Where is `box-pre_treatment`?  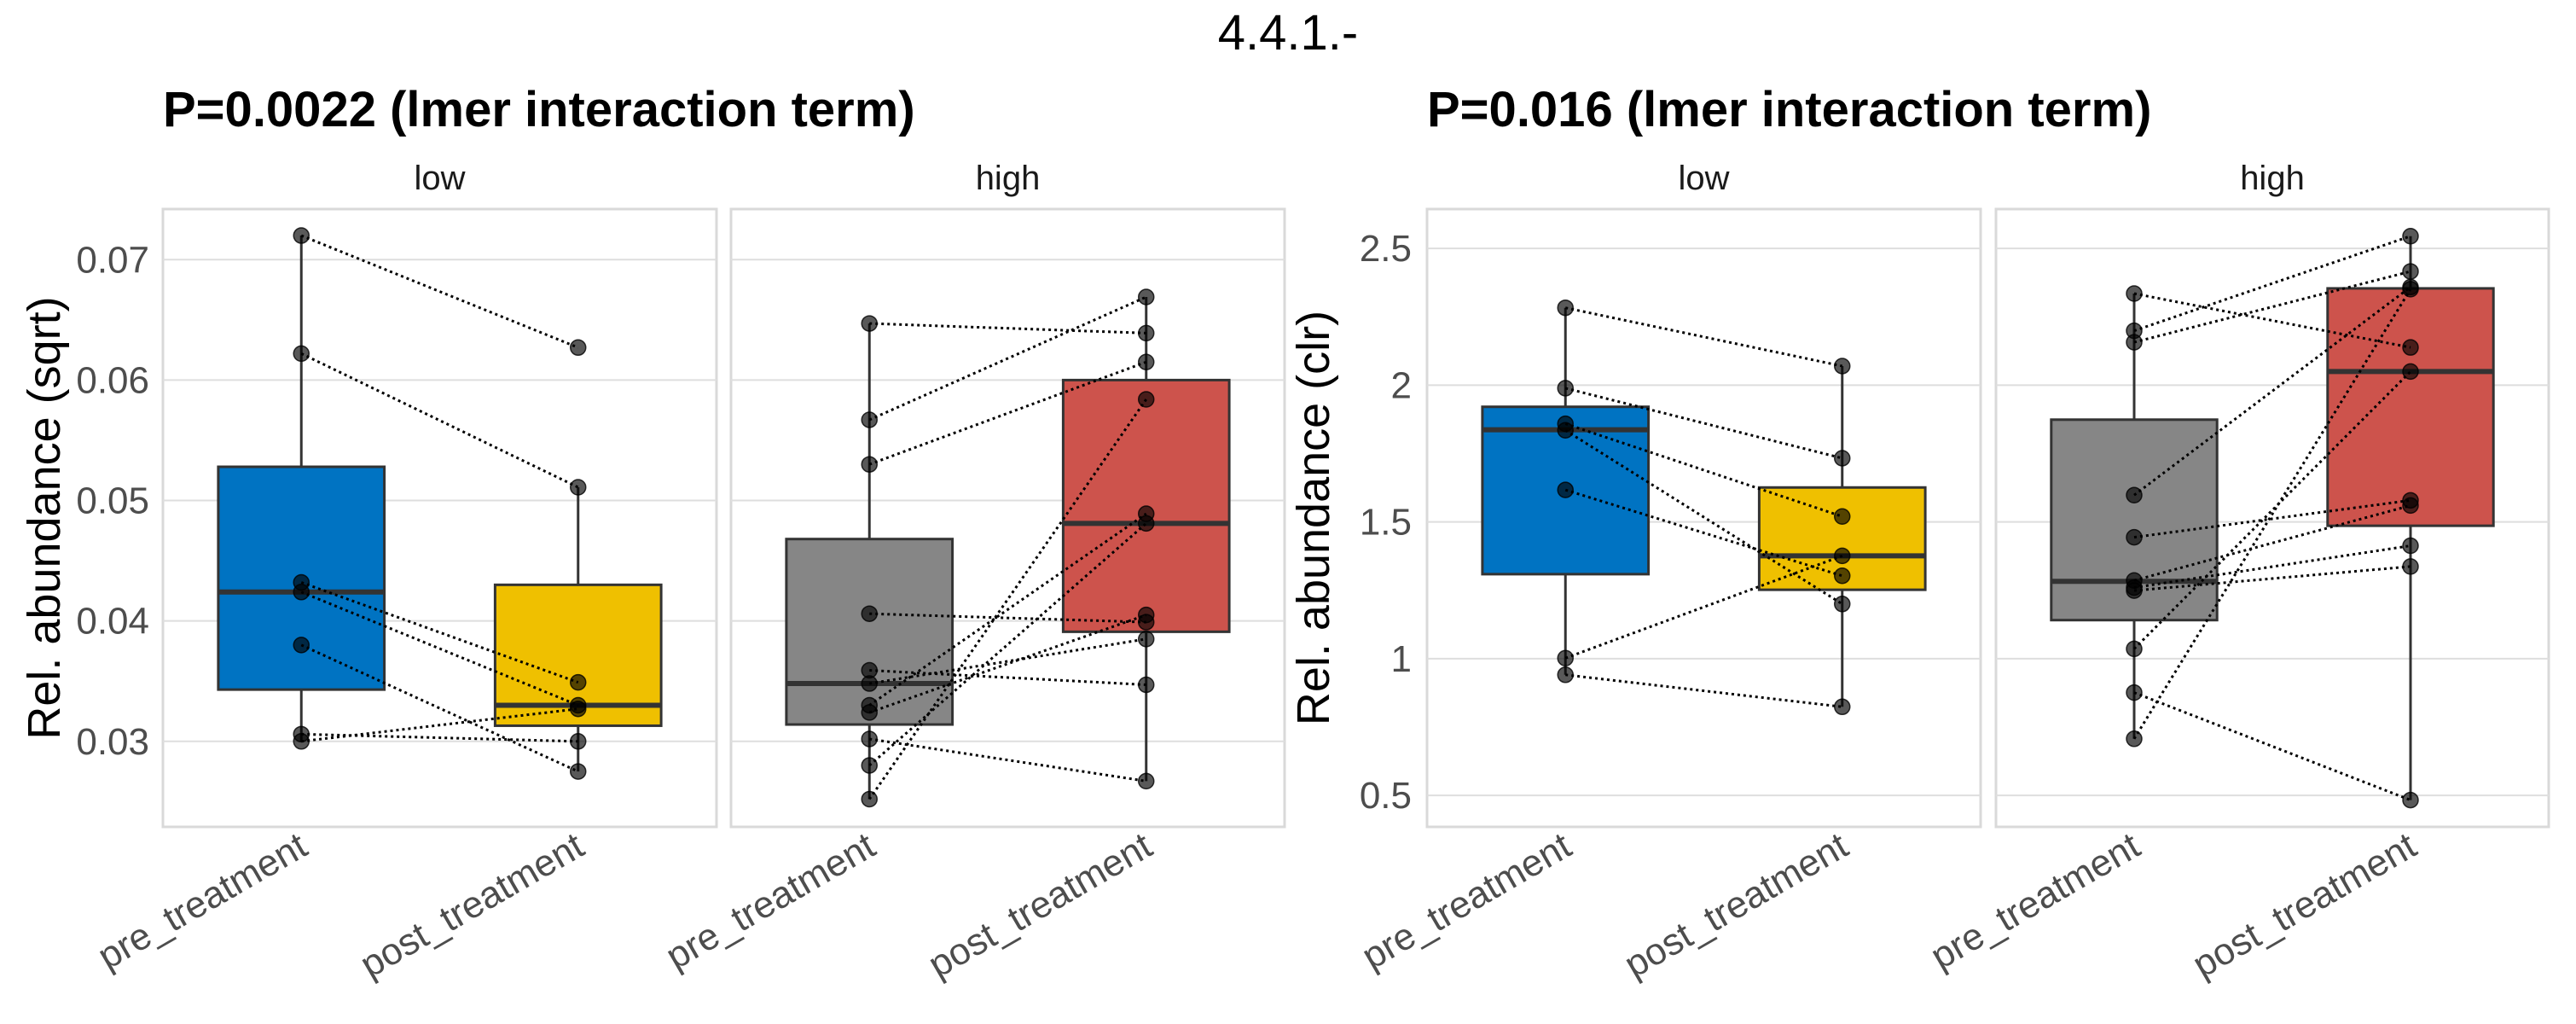 box-pre_treatment is located at coordinates (869, 561).